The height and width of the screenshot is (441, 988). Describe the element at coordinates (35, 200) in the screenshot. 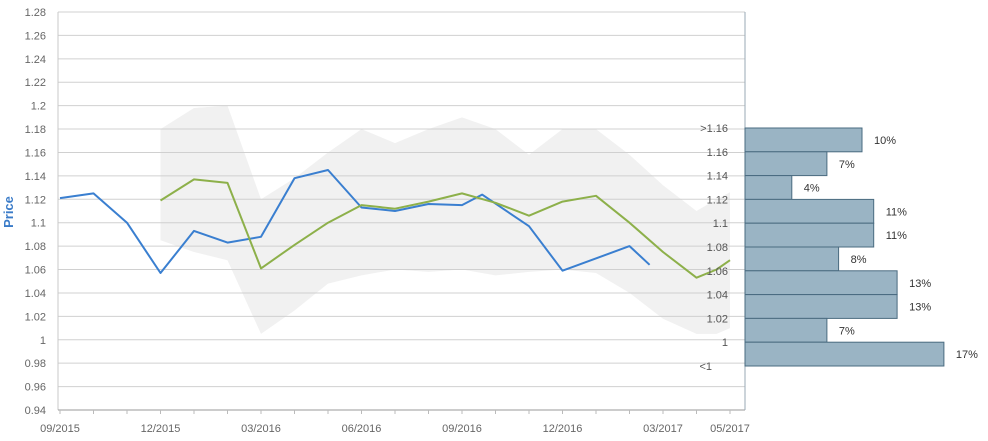

I see `y-tick-label: 1.12` at that location.